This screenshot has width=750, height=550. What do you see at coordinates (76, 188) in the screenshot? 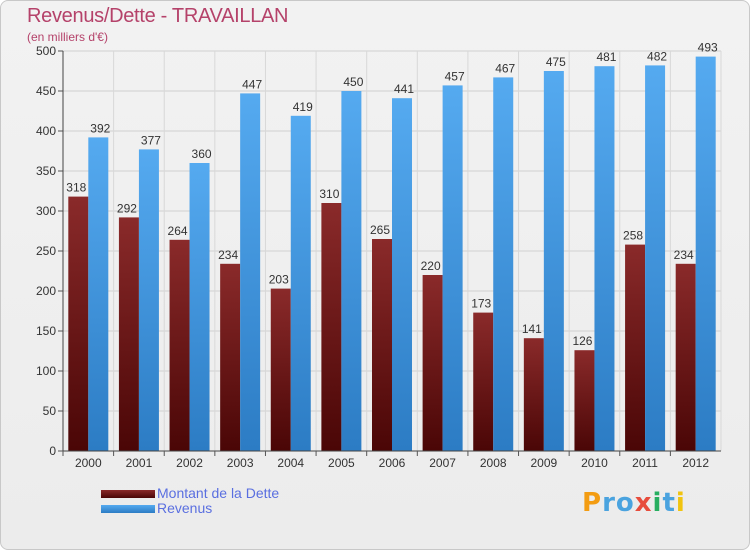
I see `data-label-debt: 318` at bounding box center [76, 188].